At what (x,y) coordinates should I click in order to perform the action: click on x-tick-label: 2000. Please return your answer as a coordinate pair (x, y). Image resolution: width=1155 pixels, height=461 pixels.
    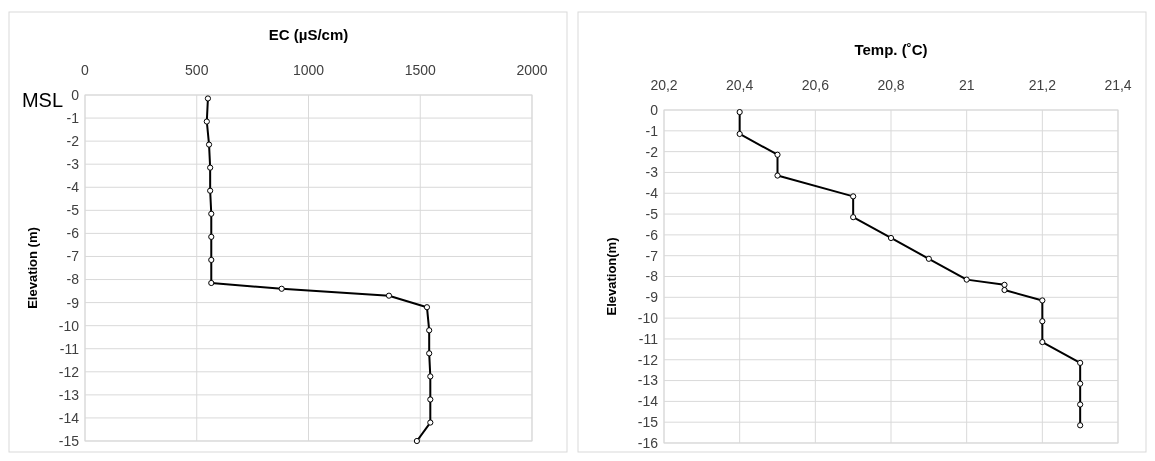
    Looking at the image, I should click on (532, 70).